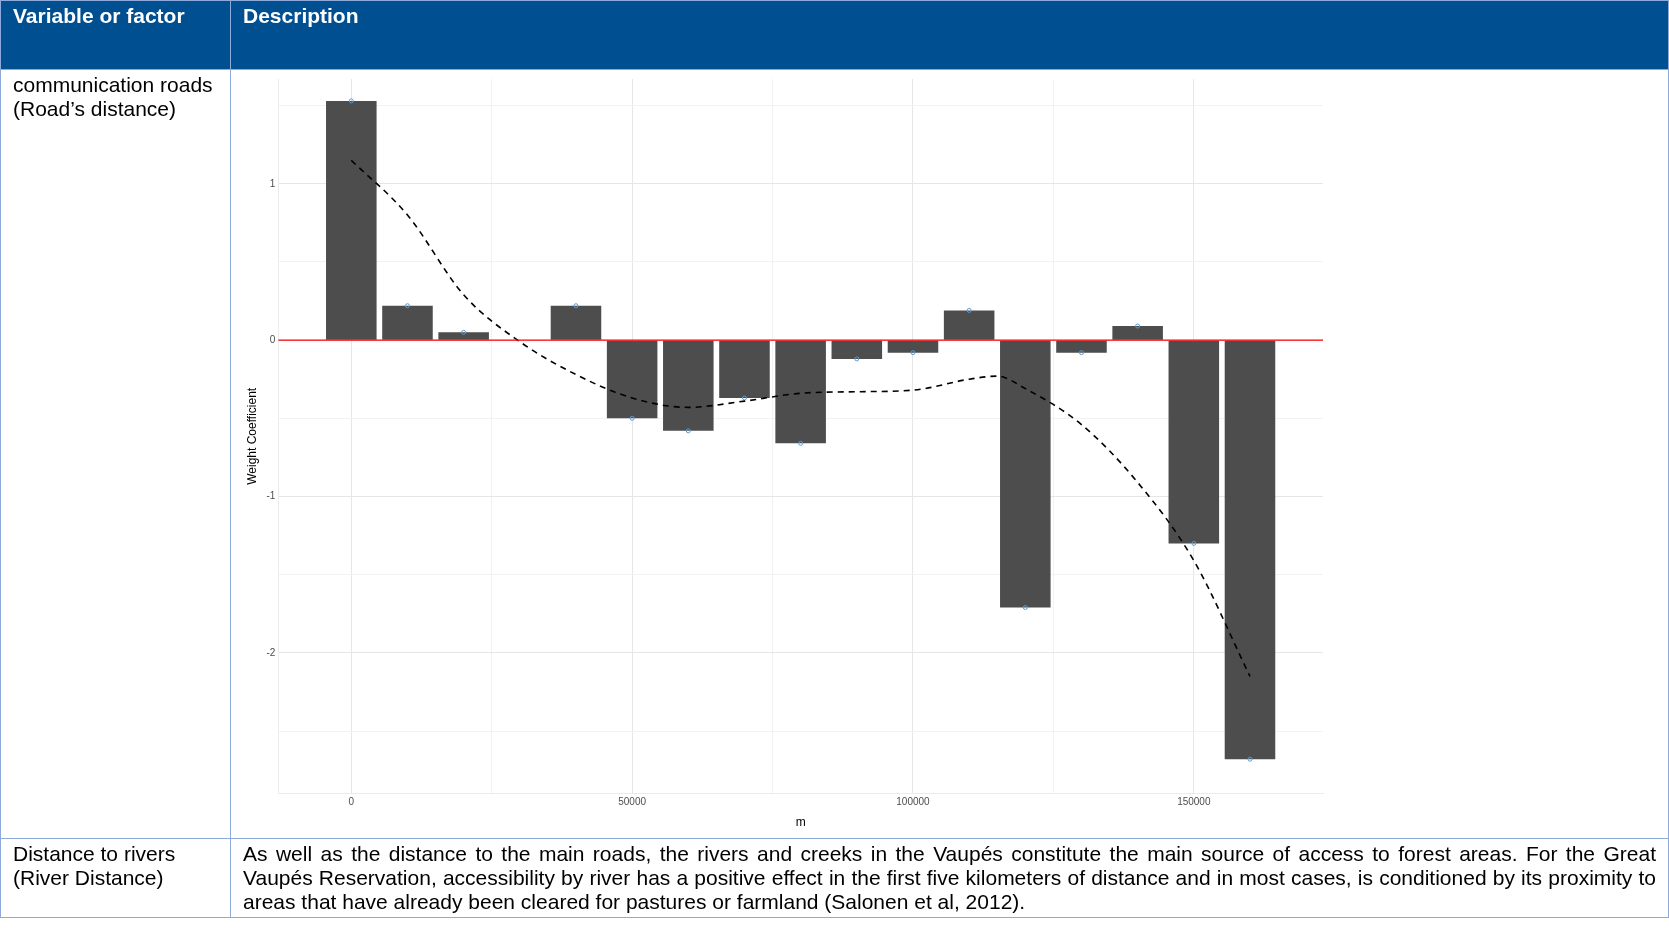 Image resolution: width=1669 pixels, height=941 pixels. Describe the element at coordinates (800, 822) in the screenshot. I see `x-axis-title: m` at that location.